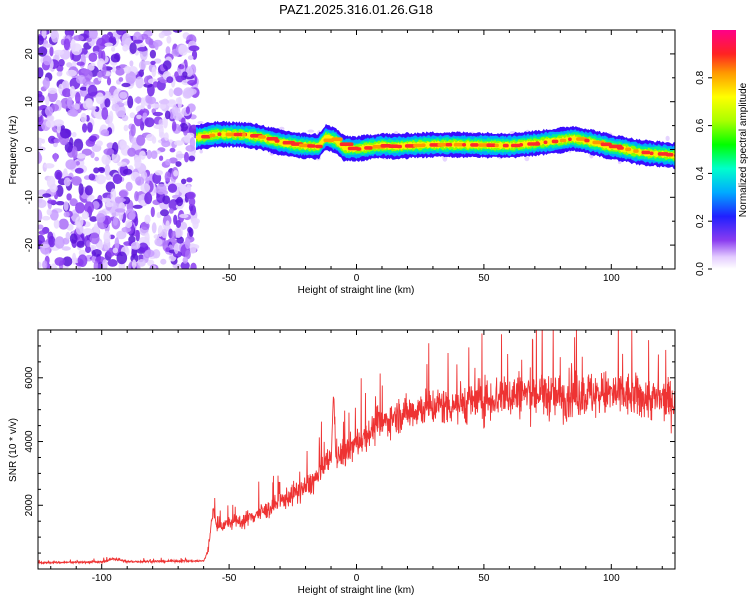 This screenshot has height=600, width=750. Describe the element at coordinates (29, 244) in the screenshot. I see `y-tick-label: -20` at that location.